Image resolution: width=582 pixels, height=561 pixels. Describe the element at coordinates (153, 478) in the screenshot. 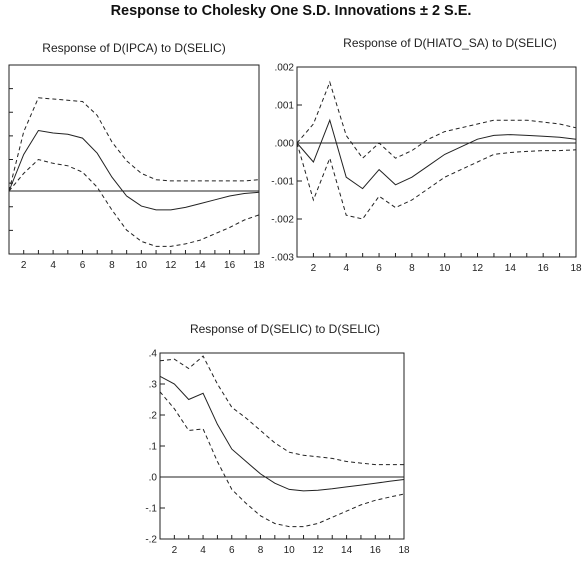

I see `y-tick-label: .0` at that location.